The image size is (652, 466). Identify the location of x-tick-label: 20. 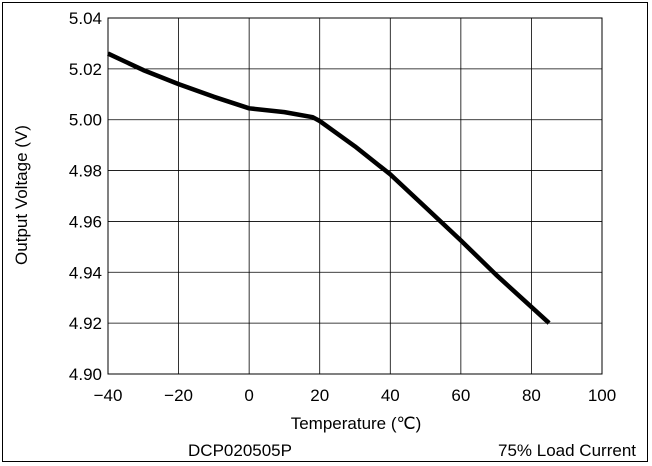
(319, 395).